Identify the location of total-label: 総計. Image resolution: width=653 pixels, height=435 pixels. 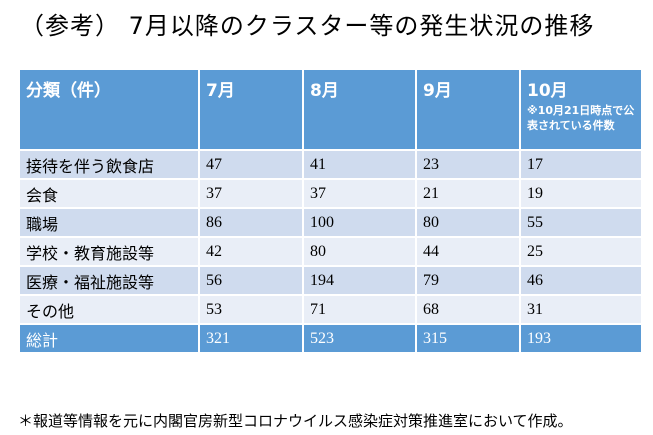
(109, 338).